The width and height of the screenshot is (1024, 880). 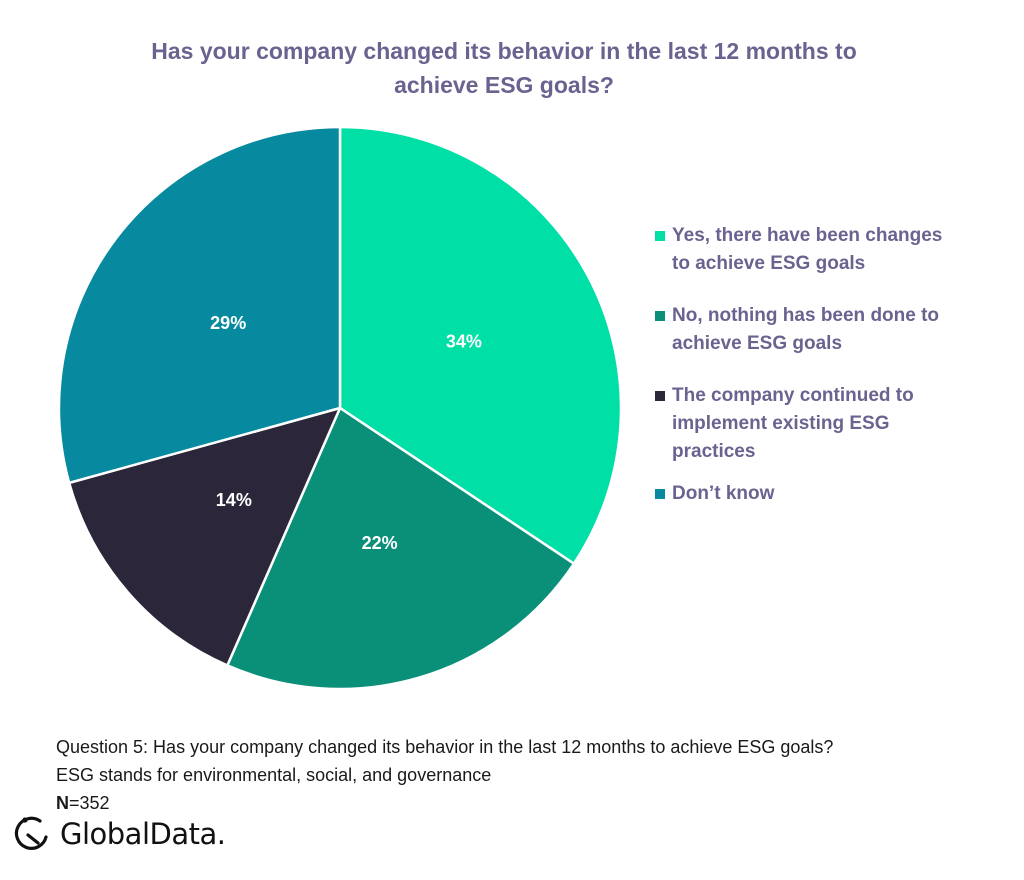 I want to click on chart-title-line-2: achieve ESG goals?, so click(x=504, y=85).